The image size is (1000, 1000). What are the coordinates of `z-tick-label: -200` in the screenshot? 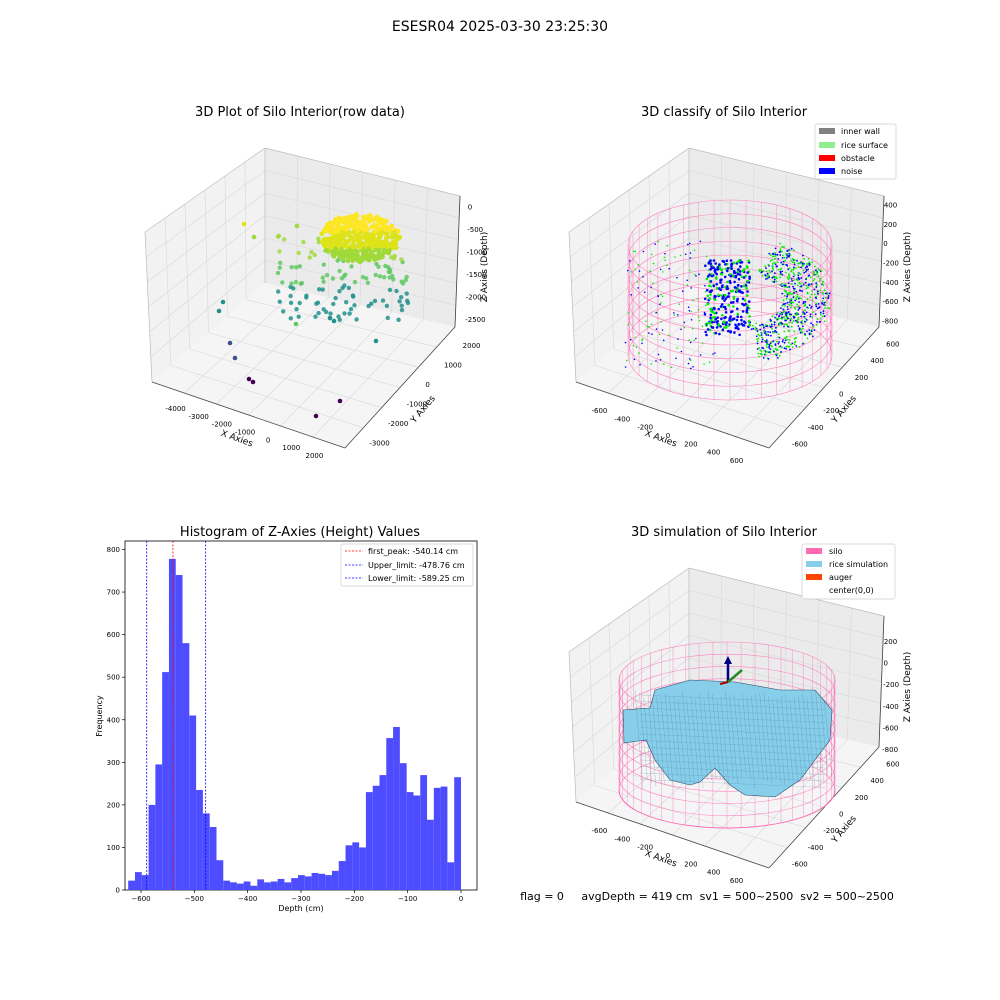 It's located at (891, 264).